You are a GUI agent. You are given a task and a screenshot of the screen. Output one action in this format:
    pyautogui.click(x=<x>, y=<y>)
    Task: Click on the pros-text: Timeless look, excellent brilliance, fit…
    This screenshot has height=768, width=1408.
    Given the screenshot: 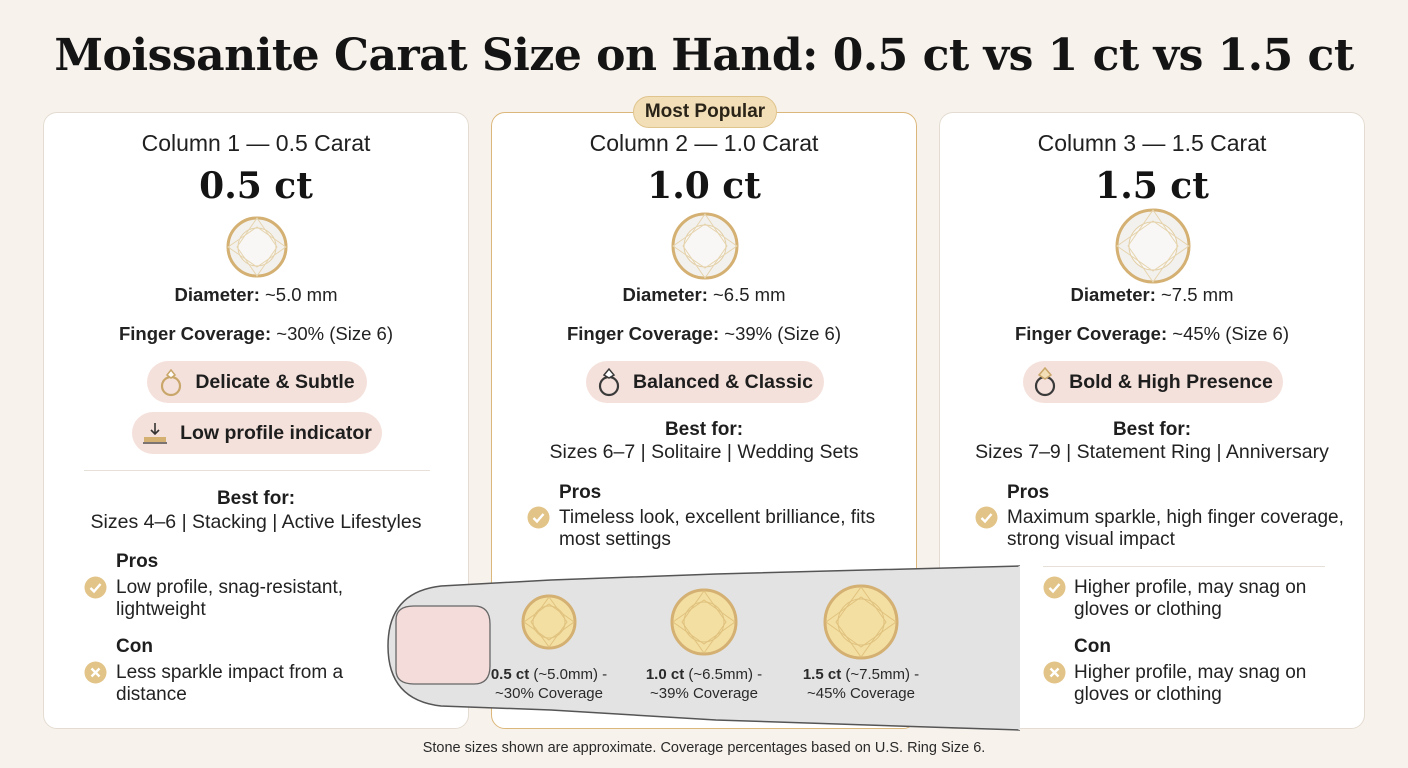 What is the action you would take?
    pyautogui.click(x=717, y=528)
    